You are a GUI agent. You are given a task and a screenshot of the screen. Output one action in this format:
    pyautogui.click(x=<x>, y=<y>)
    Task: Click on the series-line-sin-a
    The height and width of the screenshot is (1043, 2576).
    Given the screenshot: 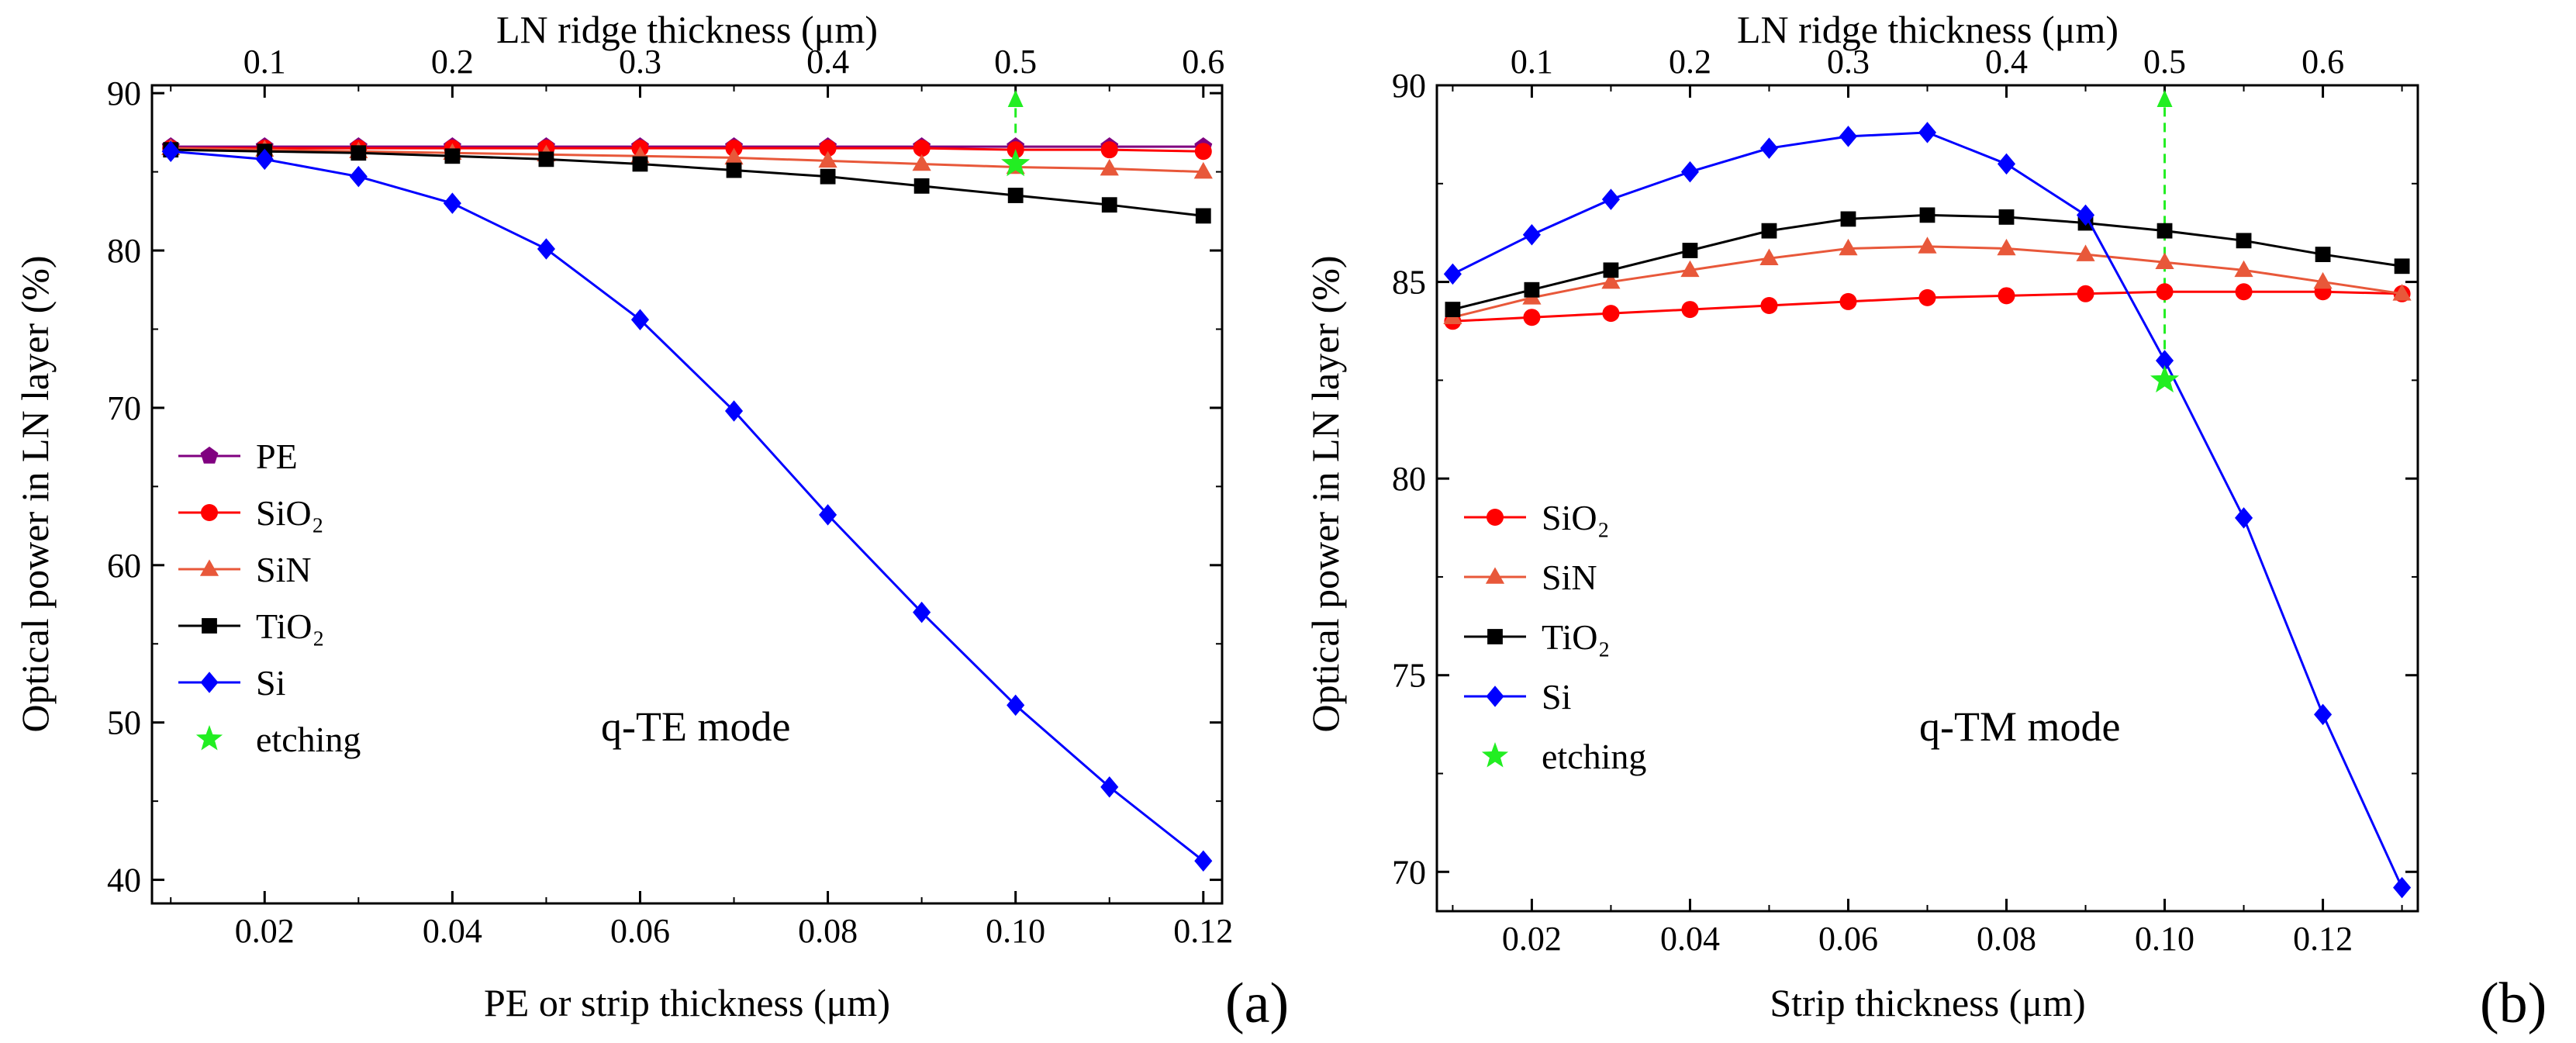 What is the action you would take?
    pyautogui.click(x=687, y=160)
    